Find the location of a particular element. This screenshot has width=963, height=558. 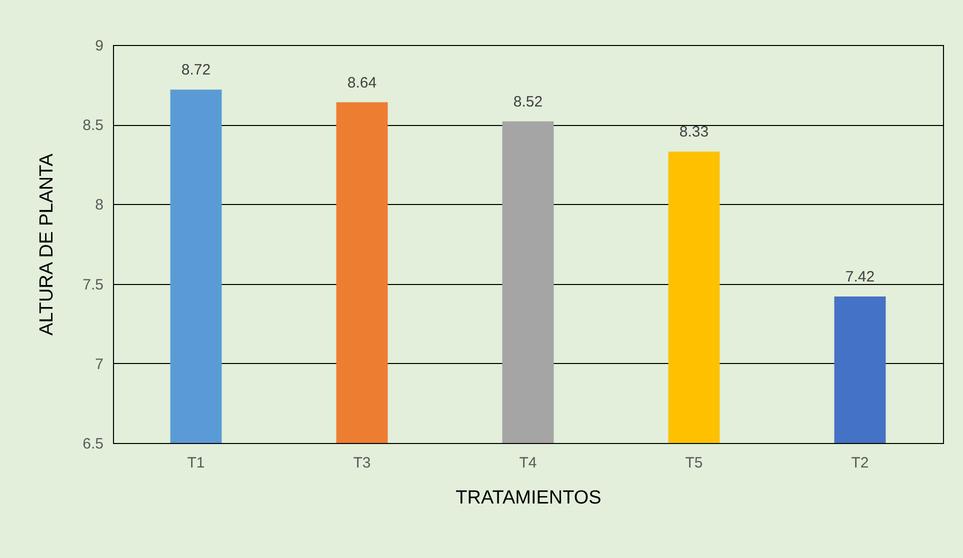

y-axis-title: ALTURA DE PLANTA is located at coordinates (47, 244).